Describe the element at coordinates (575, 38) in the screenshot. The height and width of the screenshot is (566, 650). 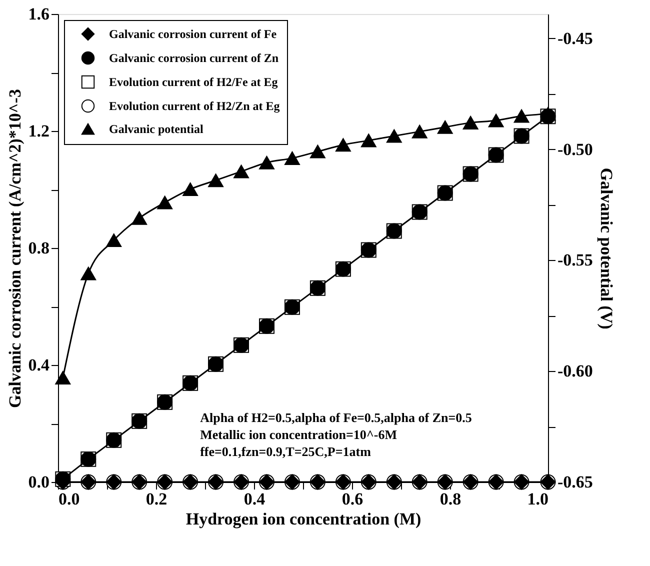
I see `y2-tick-label: -0.45` at that location.